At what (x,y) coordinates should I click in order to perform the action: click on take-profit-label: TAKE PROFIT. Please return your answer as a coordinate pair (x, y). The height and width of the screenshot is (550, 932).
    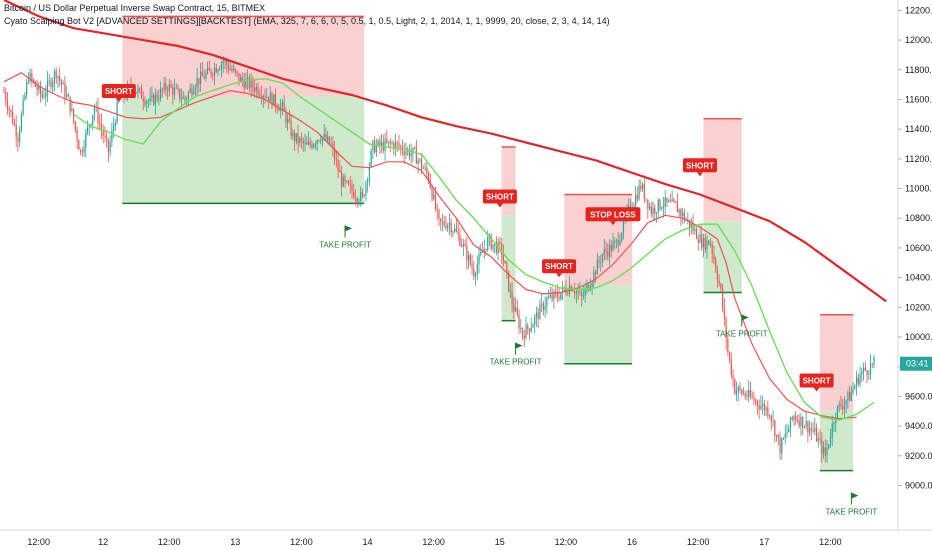
    Looking at the image, I should click on (345, 244).